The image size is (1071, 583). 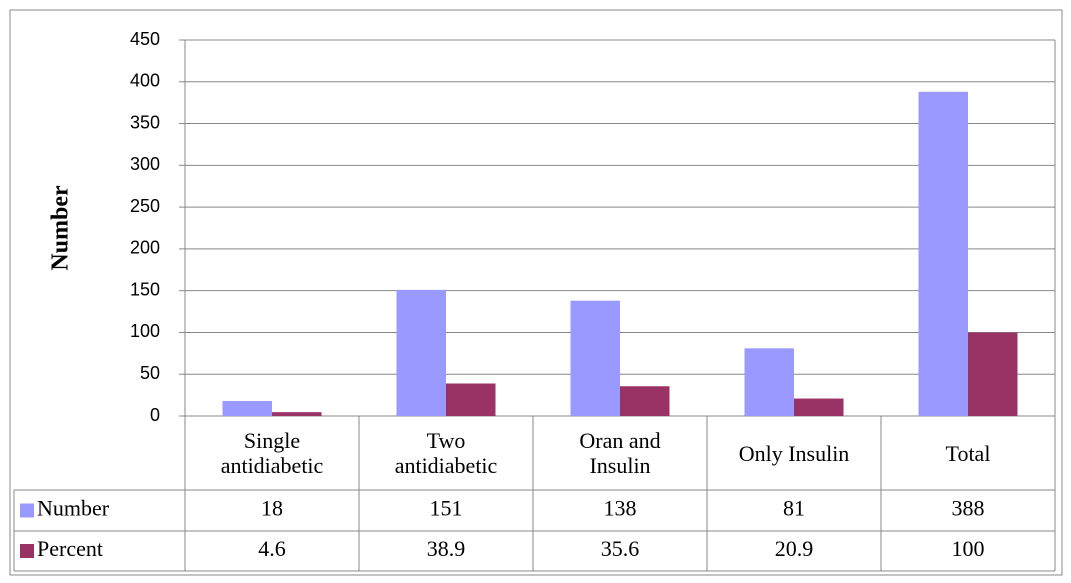 What do you see at coordinates (446, 453) in the screenshot?
I see `x-tick-label: Two antidiabetic` at bounding box center [446, 453].